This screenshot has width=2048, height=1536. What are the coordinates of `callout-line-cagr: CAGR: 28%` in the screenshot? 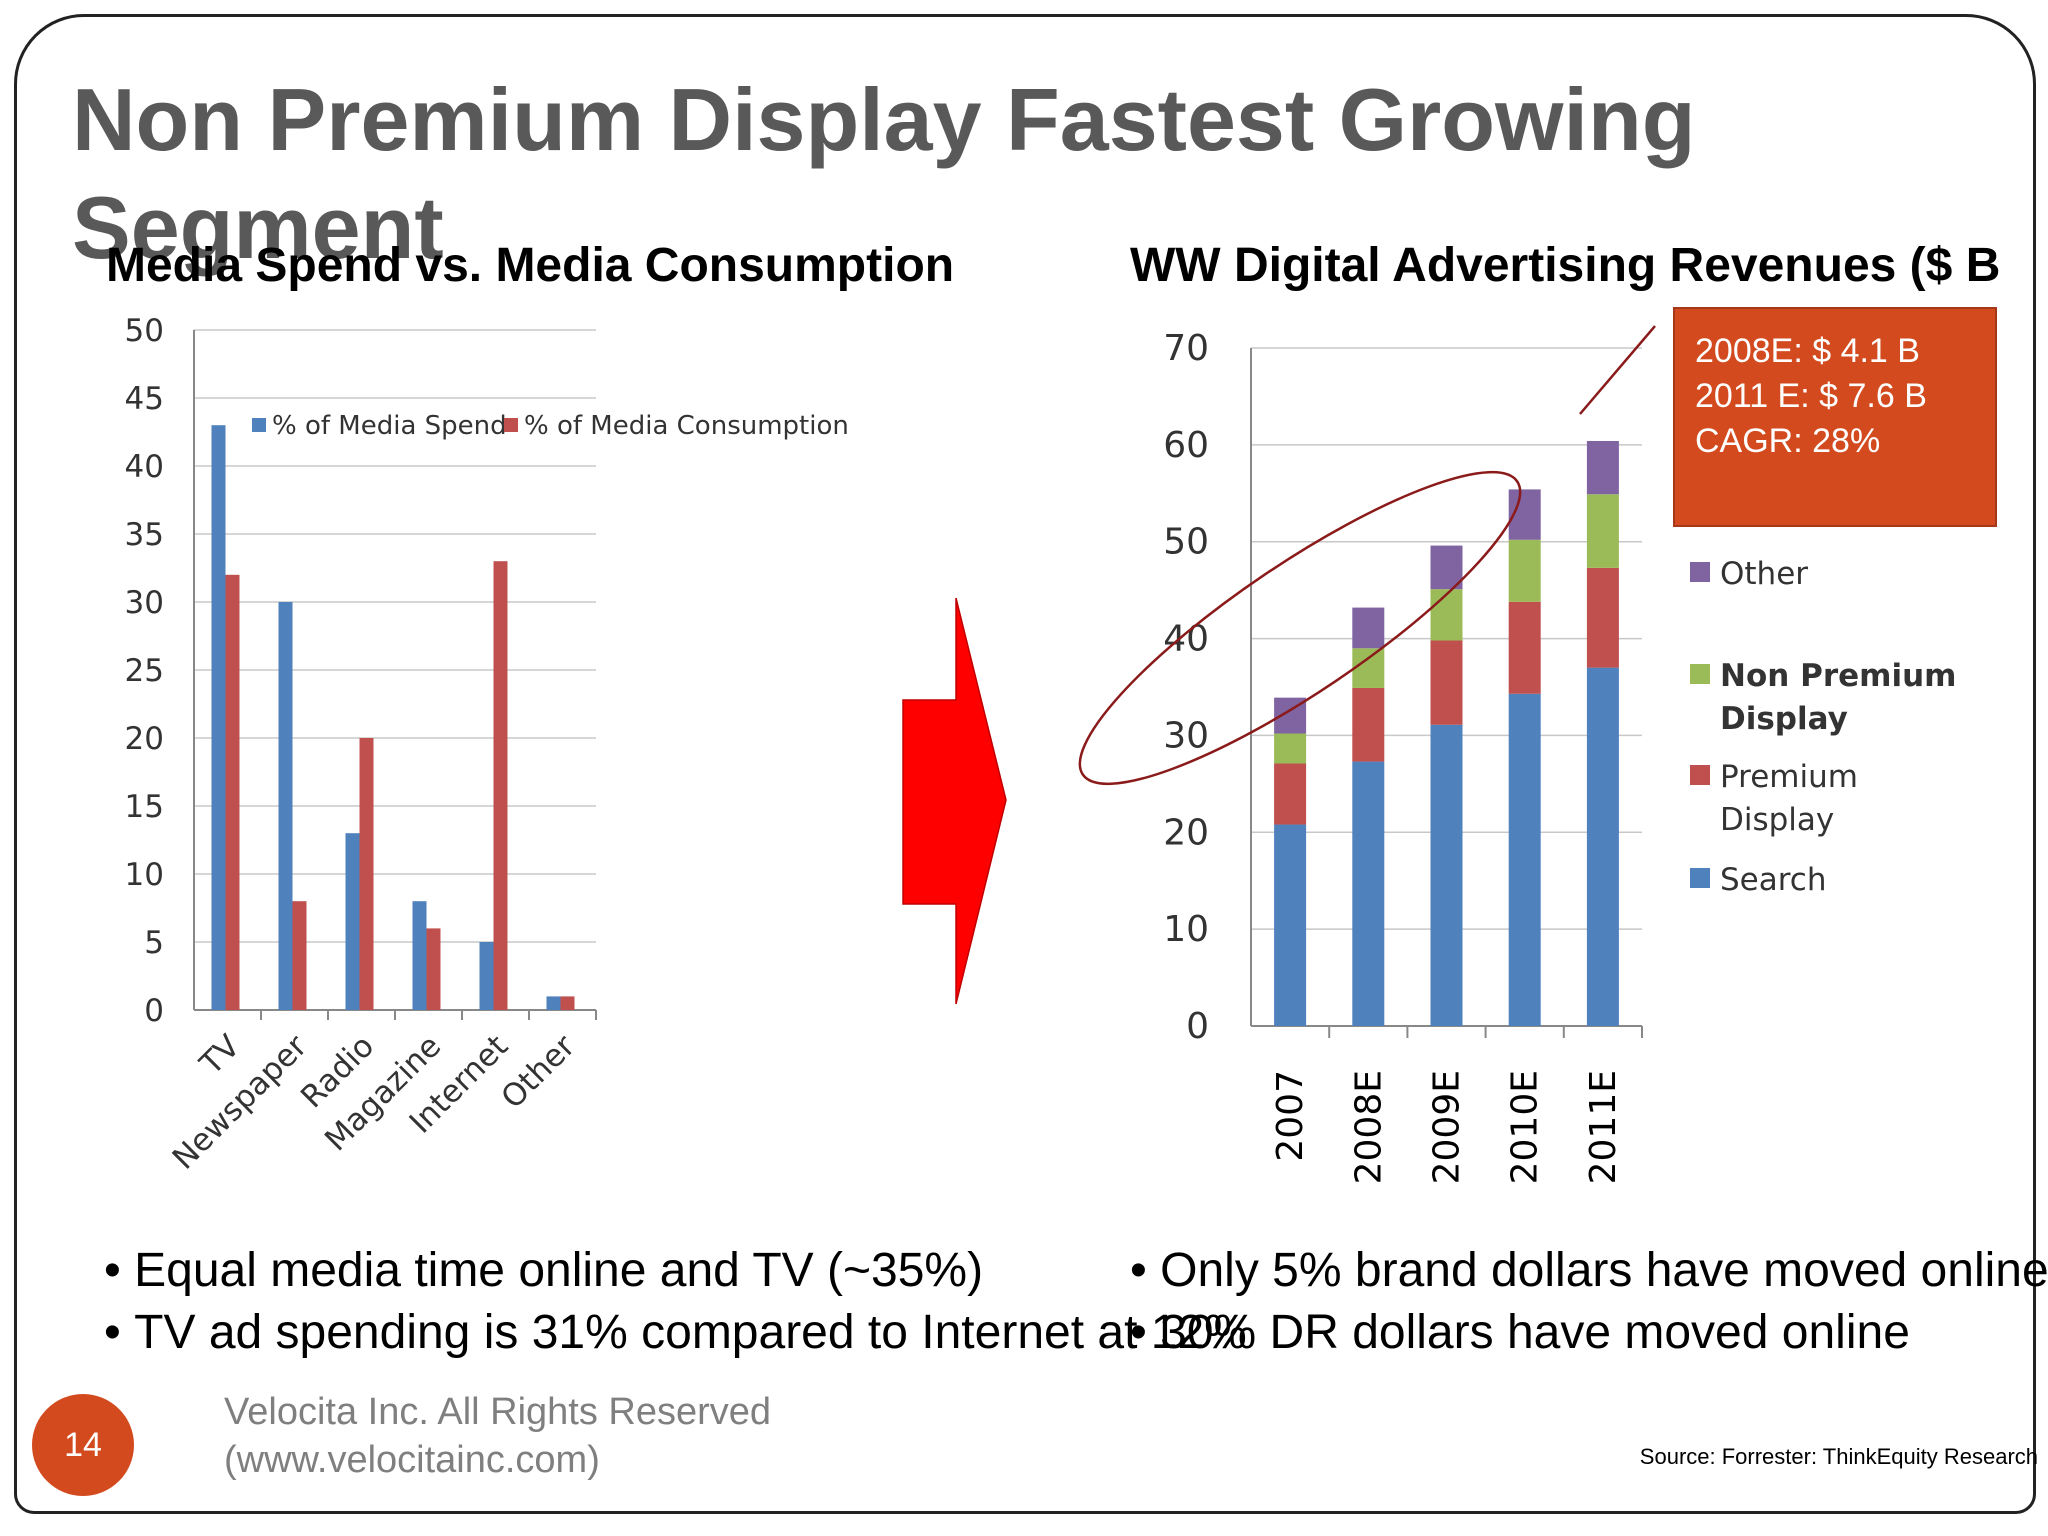 It's located at (1788, 441).